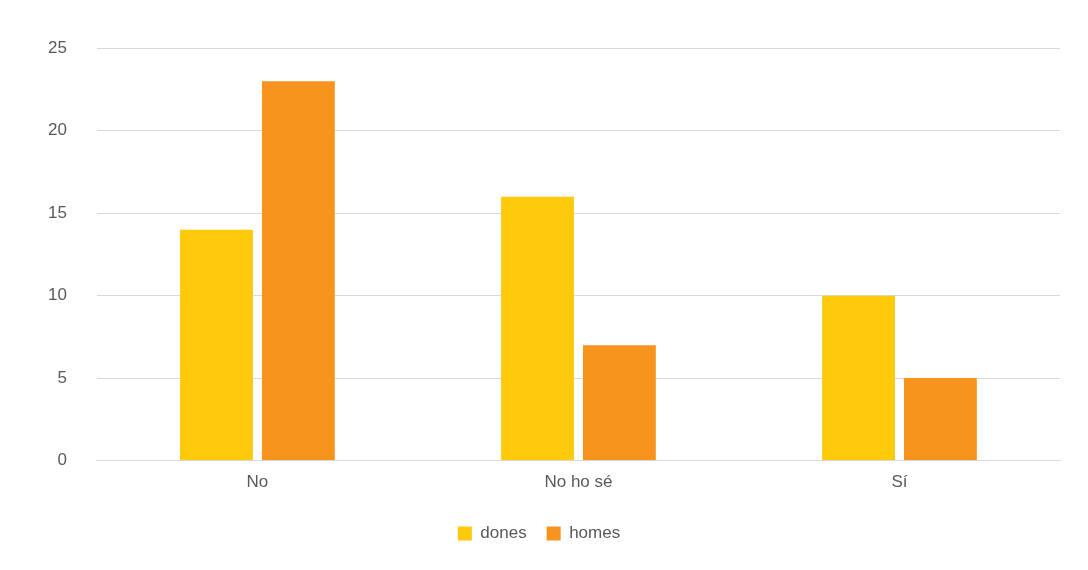 The width and height of the screenshot is (1088, 570). What do you see at coordinates (57, 47) in the screenshot?
I see `y-tick-label: 25` at bounding box center [57, 47].